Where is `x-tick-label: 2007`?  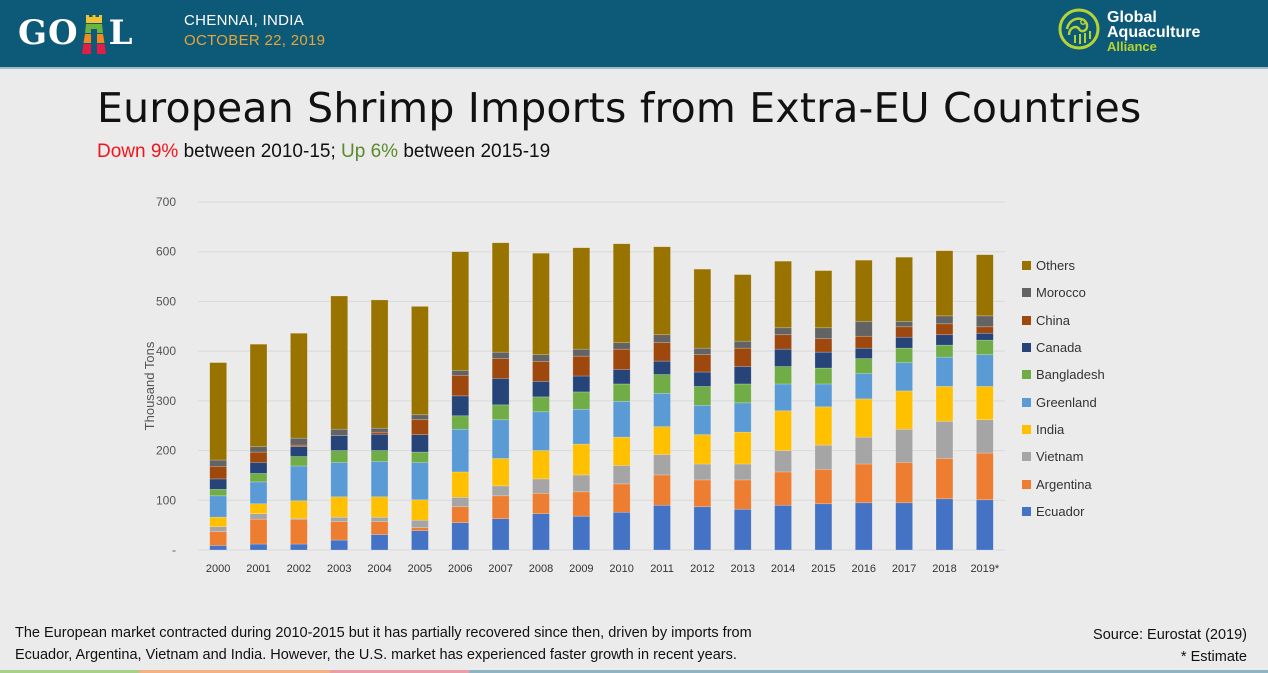 x-tick-label: 2007 is located at coordinates (500, 569).